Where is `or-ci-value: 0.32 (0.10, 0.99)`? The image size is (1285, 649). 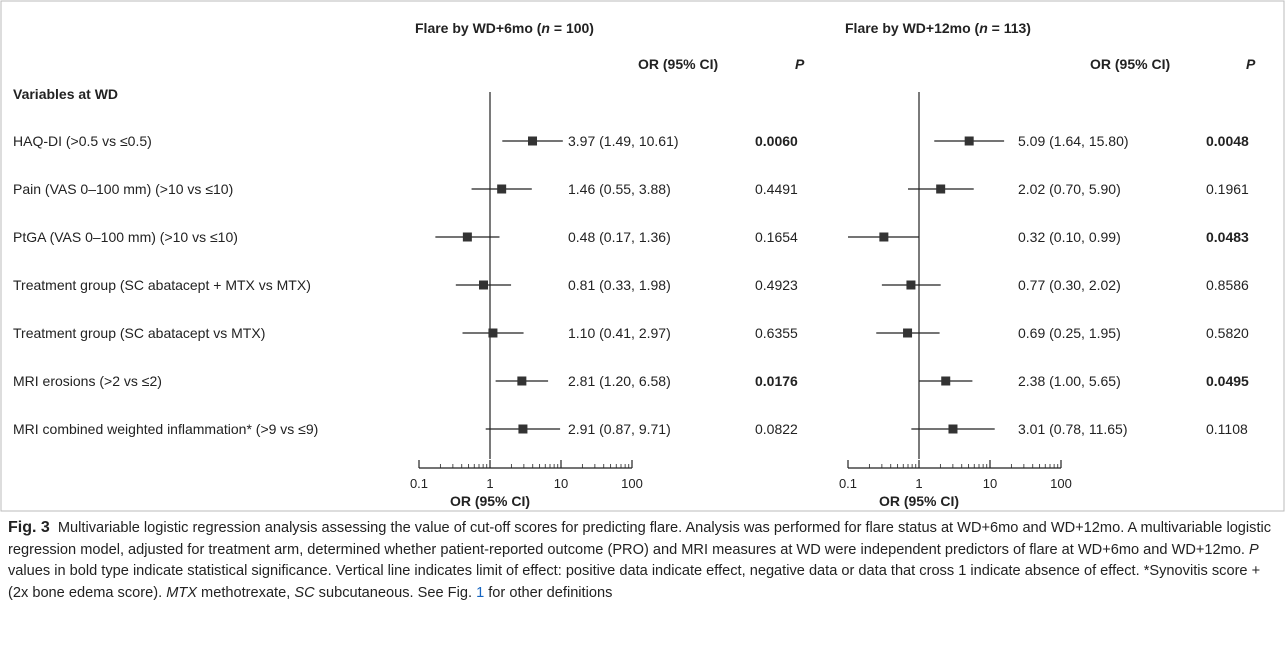 or-ci-value: 0.32 (0.10, 0.99) is located at coordinates (1069, 237).